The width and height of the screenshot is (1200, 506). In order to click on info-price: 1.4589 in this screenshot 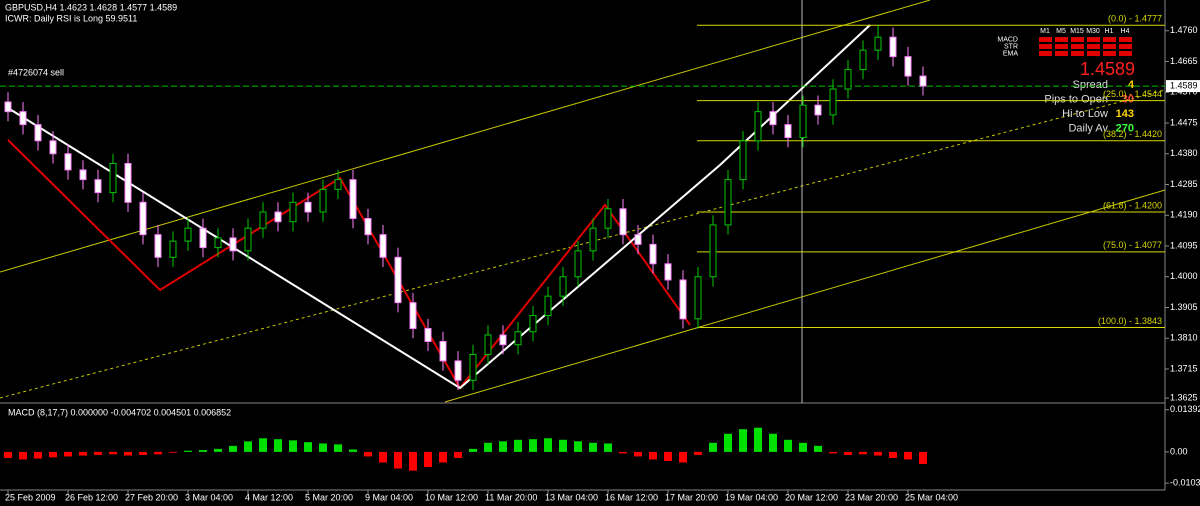, I will do `click(1107, 69)`.